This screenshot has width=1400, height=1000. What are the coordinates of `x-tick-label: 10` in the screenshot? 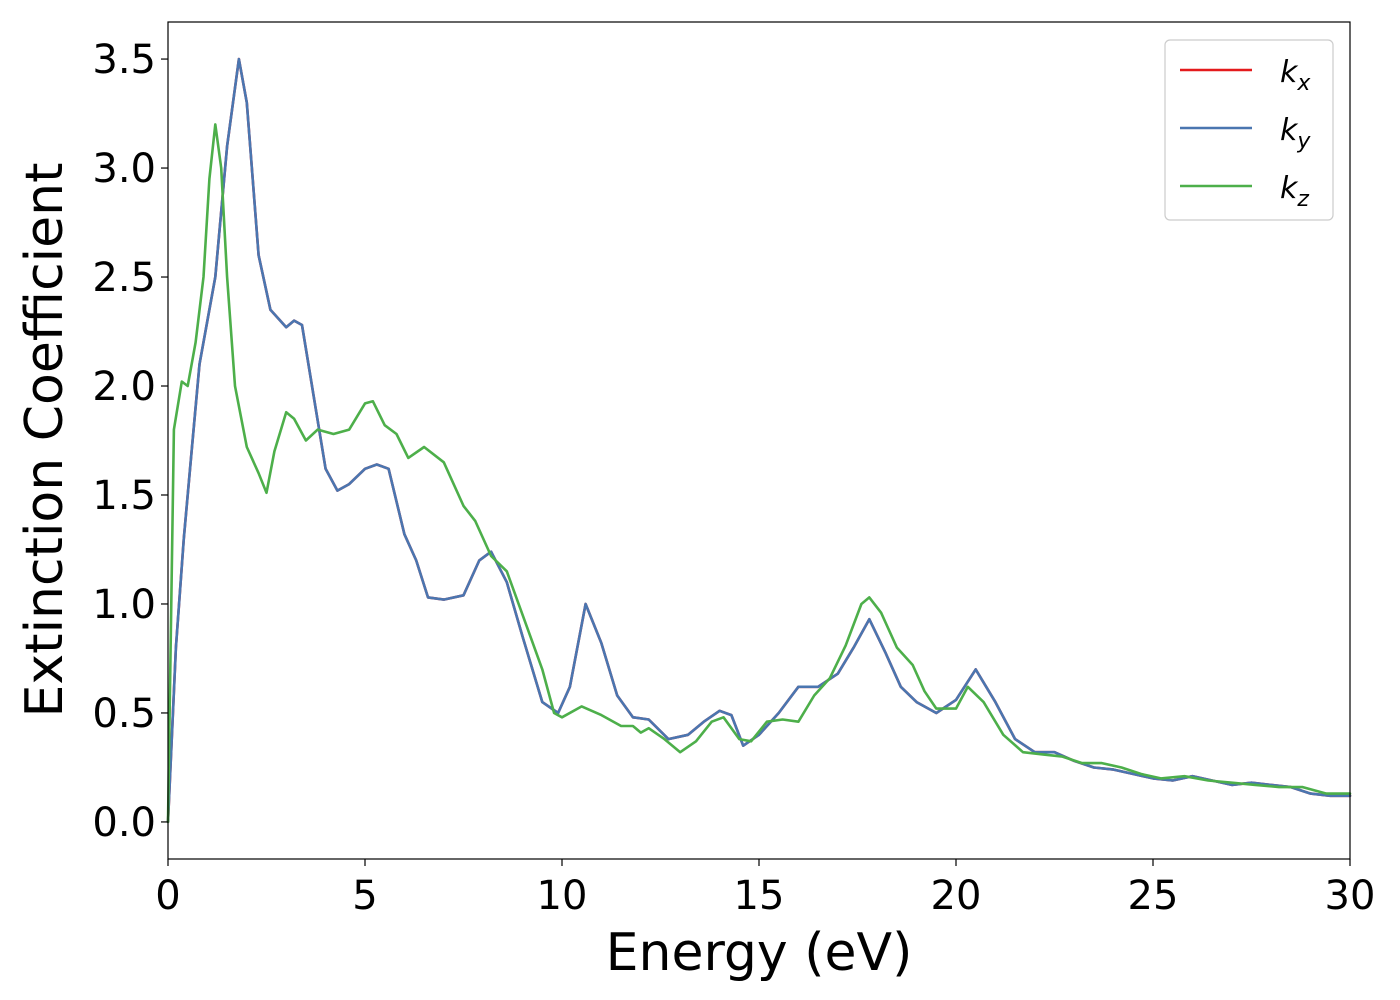 It's located at (562, 896).